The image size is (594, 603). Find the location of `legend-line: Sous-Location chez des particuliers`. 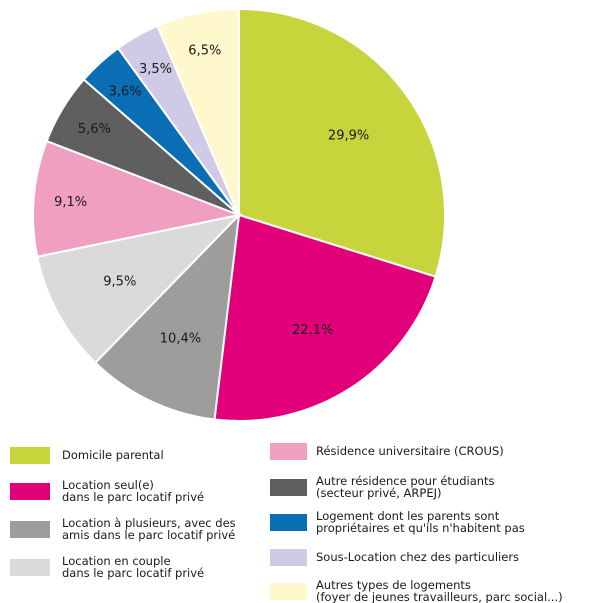

legend-line: Sous-Location chez des particuliers is located at coordinates (417, 557).